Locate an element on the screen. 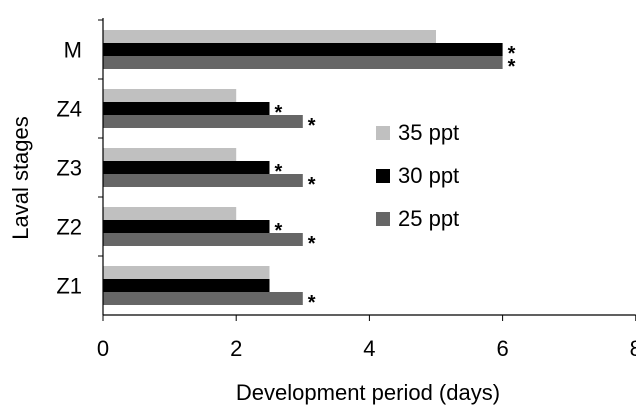  legend: 35 ppt 30 ppt 25 ppt is located at coordinates (417, 175).